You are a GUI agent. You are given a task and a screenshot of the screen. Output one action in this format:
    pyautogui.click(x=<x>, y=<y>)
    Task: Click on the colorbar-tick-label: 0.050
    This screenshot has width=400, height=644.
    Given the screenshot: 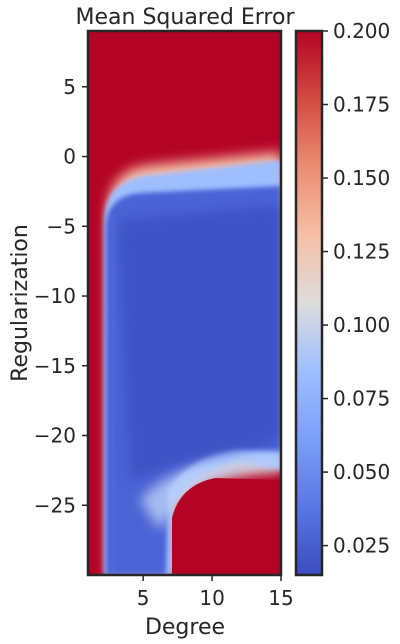 What is the action you would take?
    pyautogui.click(x=361, y=472)
    